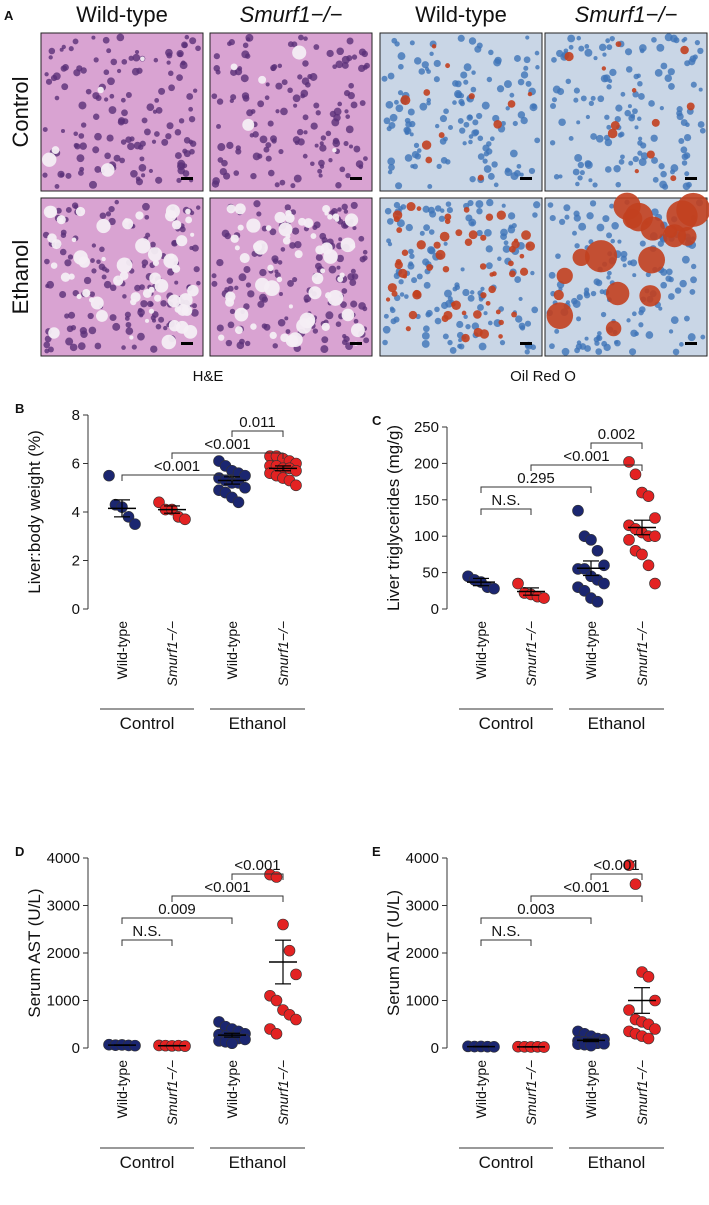  I want to click on y-tick-label: 8, so click(76, 415).